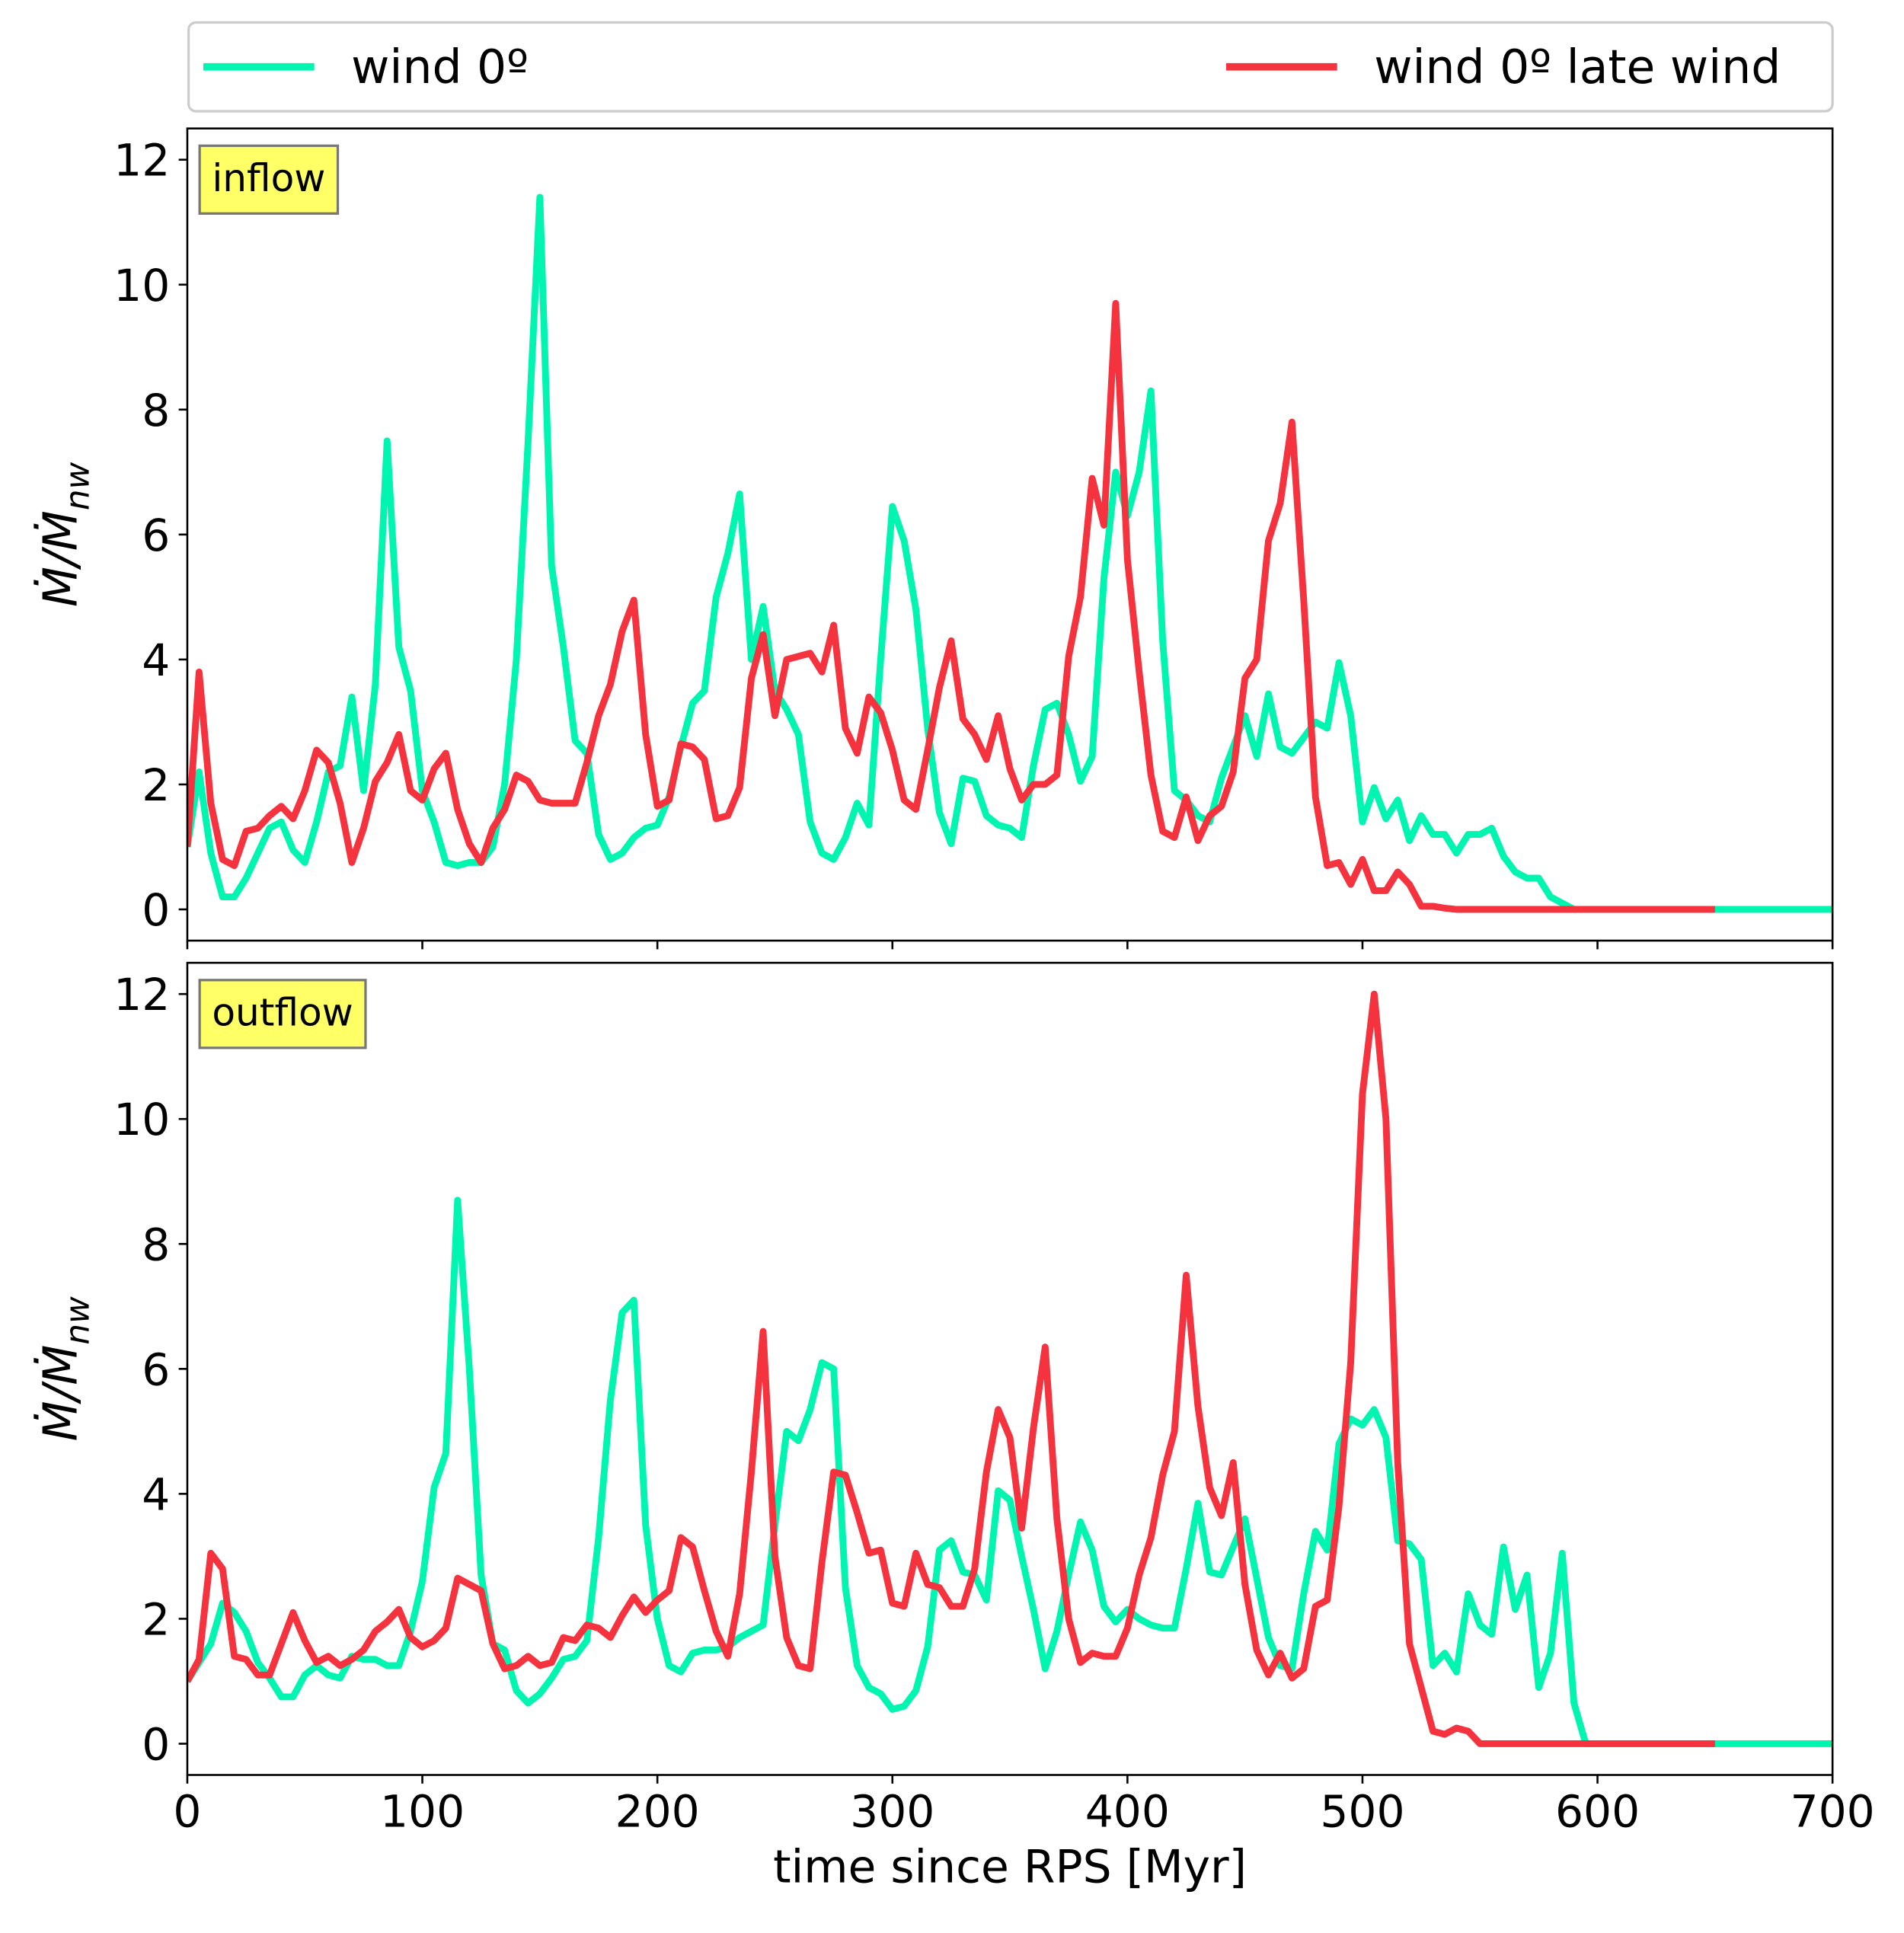 The height and width of the screenshot is (1933, 1904). I want to click on x-tick-label: 0, so click(187, 1811).